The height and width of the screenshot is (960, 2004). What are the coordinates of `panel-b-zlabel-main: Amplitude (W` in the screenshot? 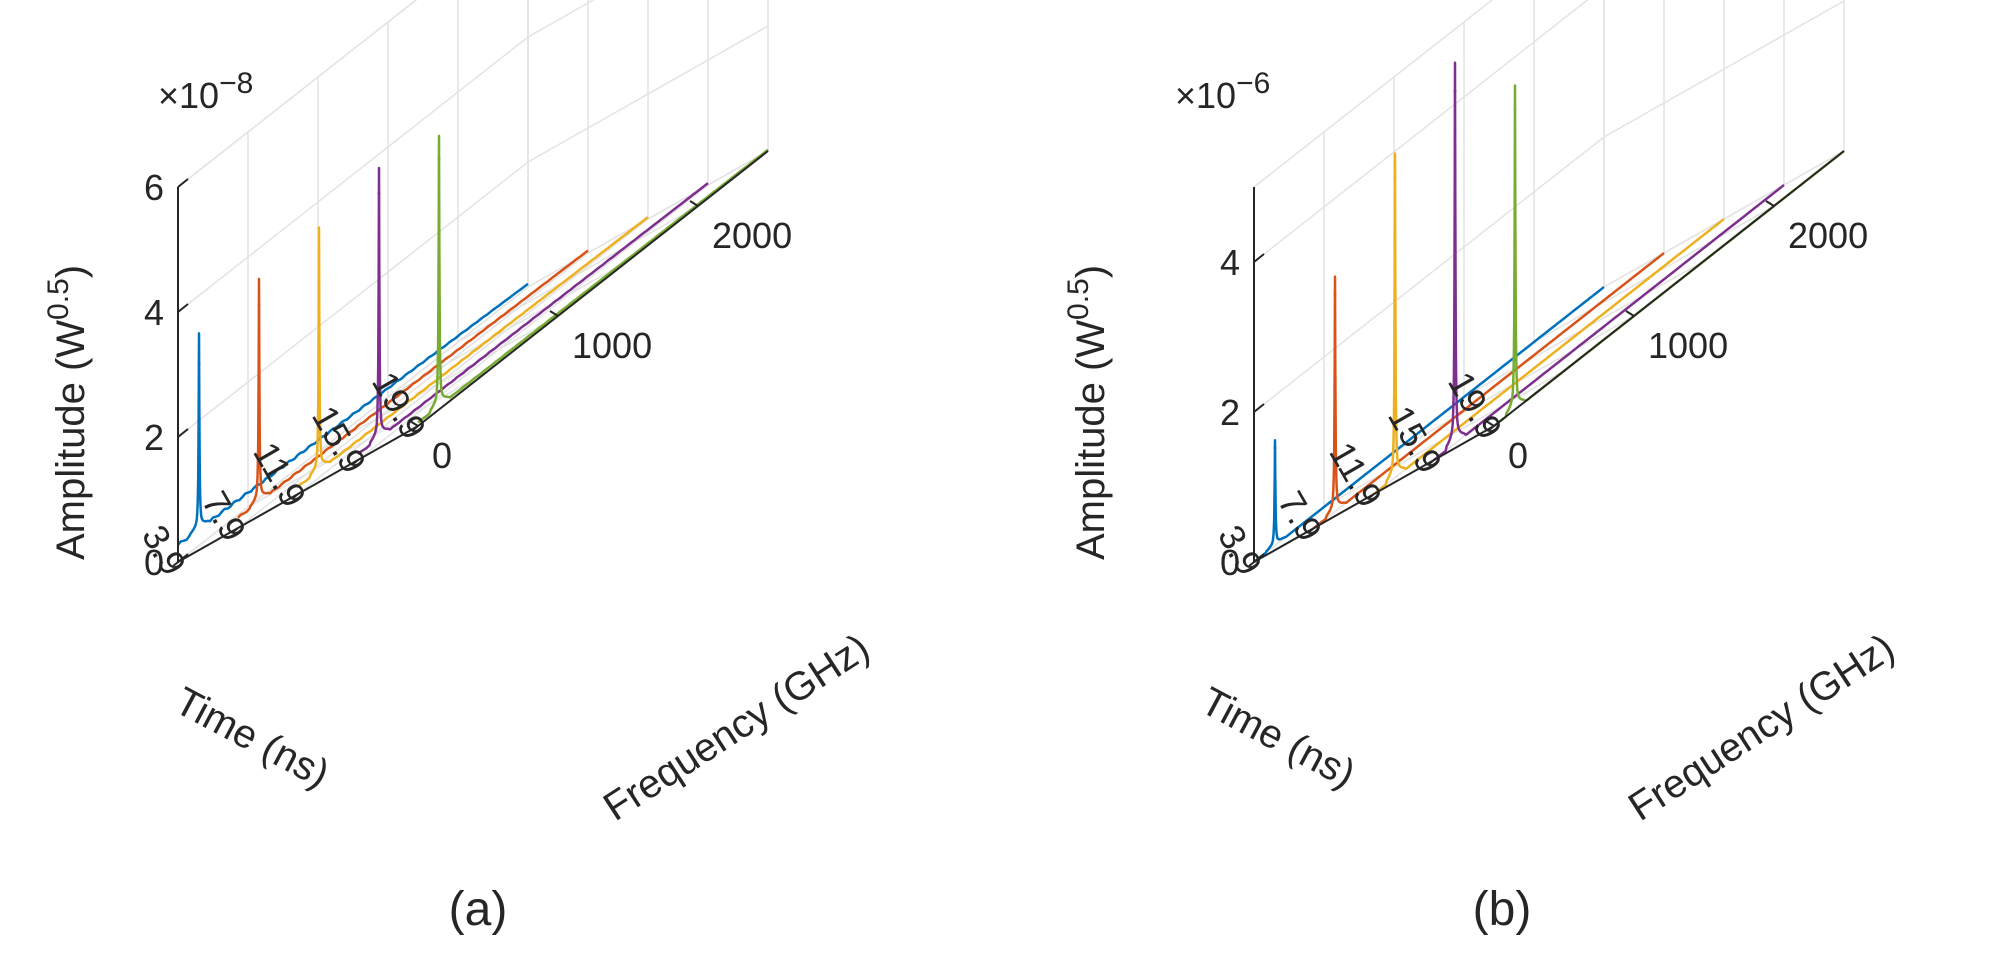 It's located at (1091, 440).